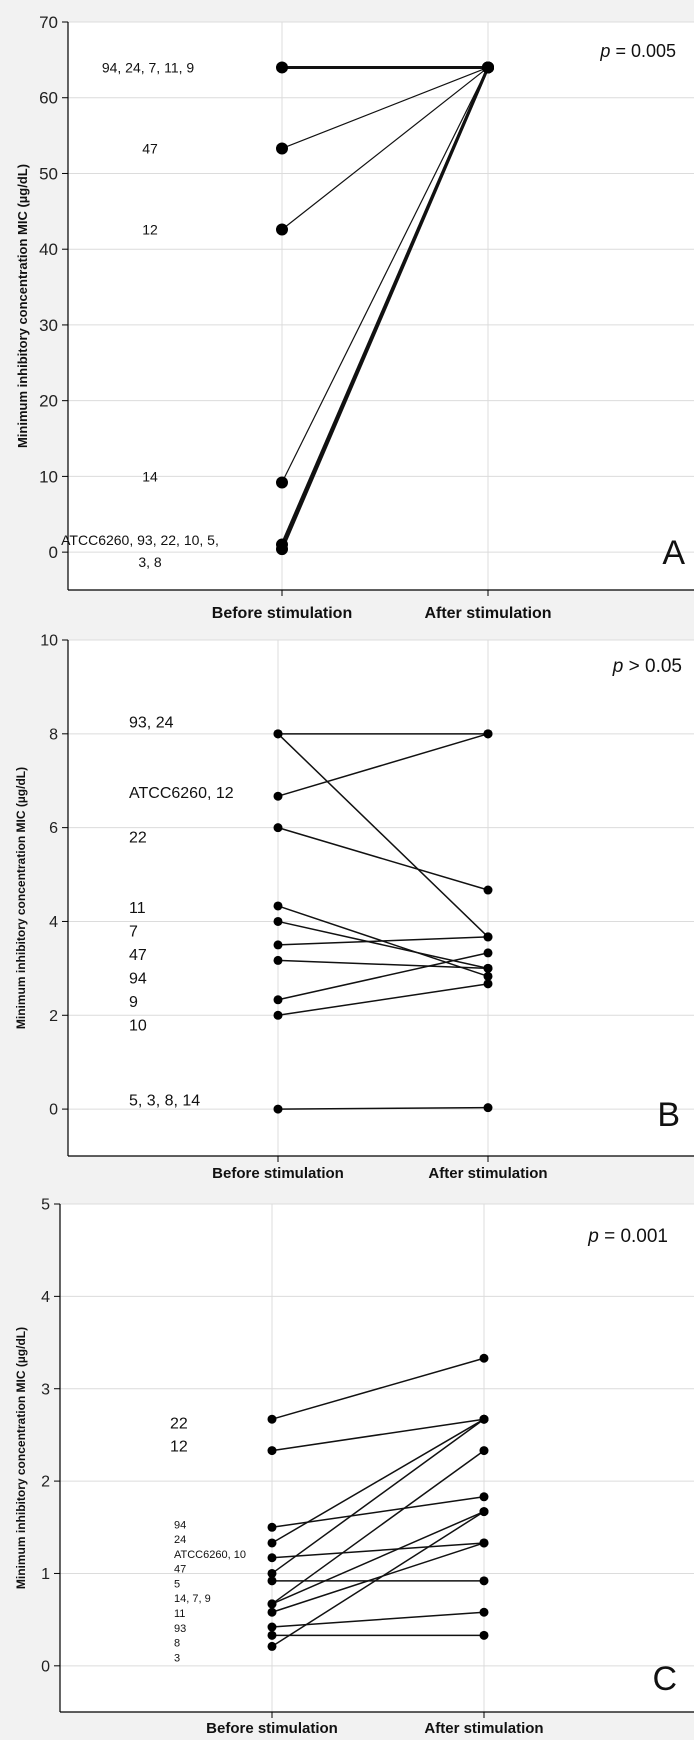  What do you see at coordinates (45, 1574) in the screenshot?
I see `y-tick-label: 1` at bounding box center [45, 1574].